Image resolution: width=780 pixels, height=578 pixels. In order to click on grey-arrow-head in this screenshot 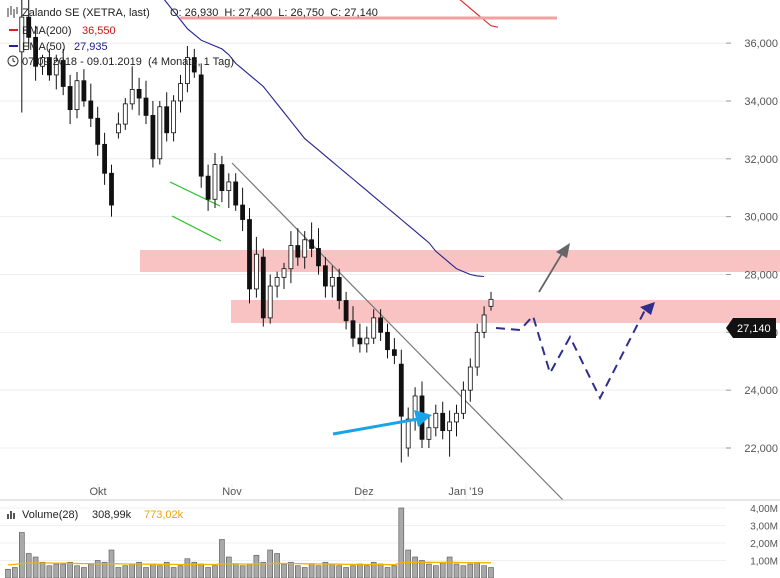, I will do `click(563, 250)`.